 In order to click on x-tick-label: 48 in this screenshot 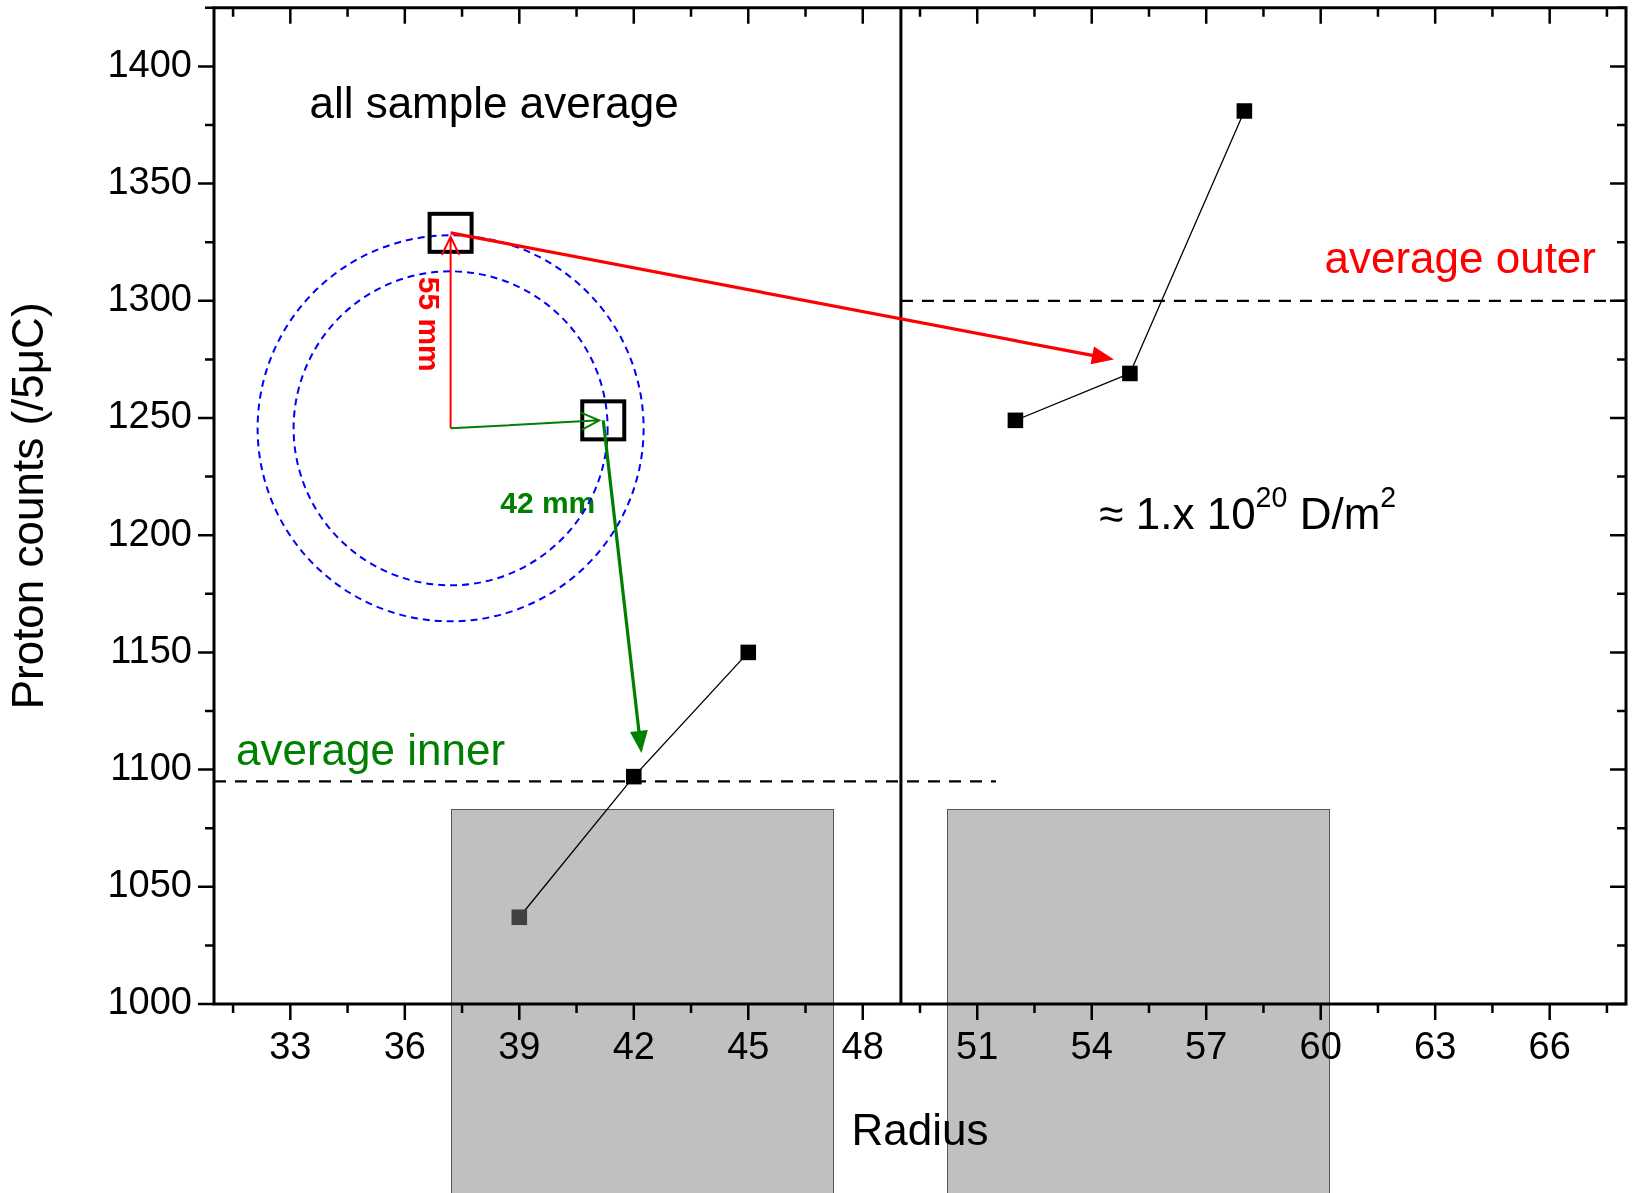, I will do `click(862, 1046)`.